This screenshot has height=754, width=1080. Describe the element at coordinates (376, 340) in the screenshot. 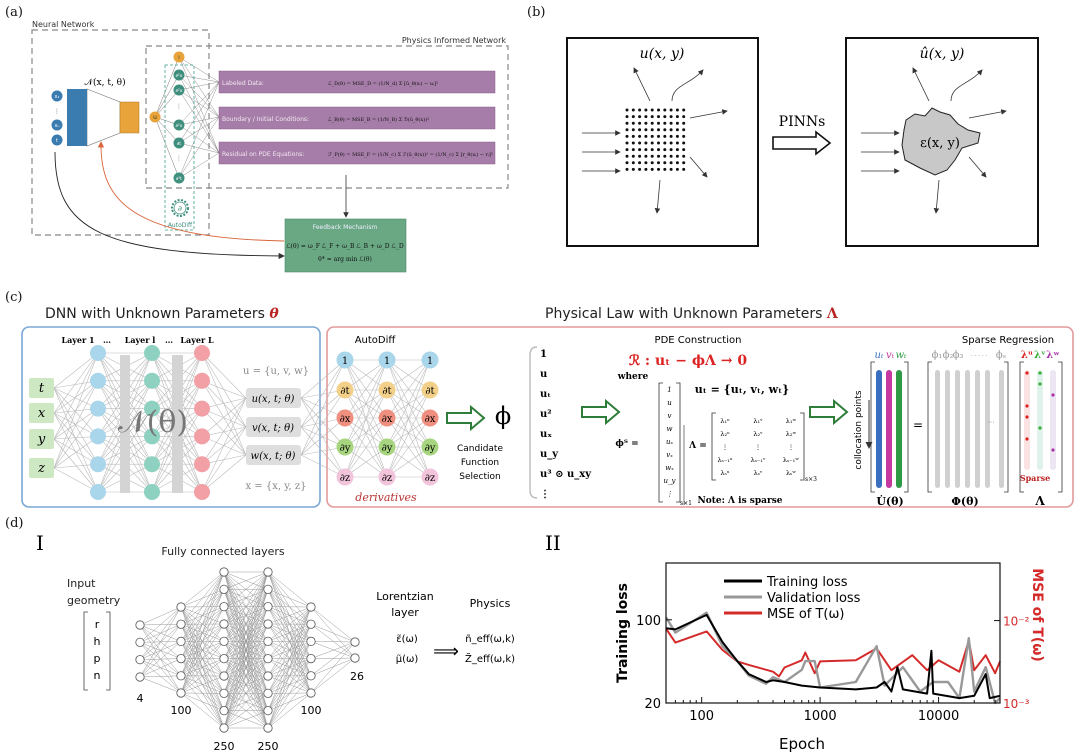

I see `autodiff-title: AutoDiff` at that location.